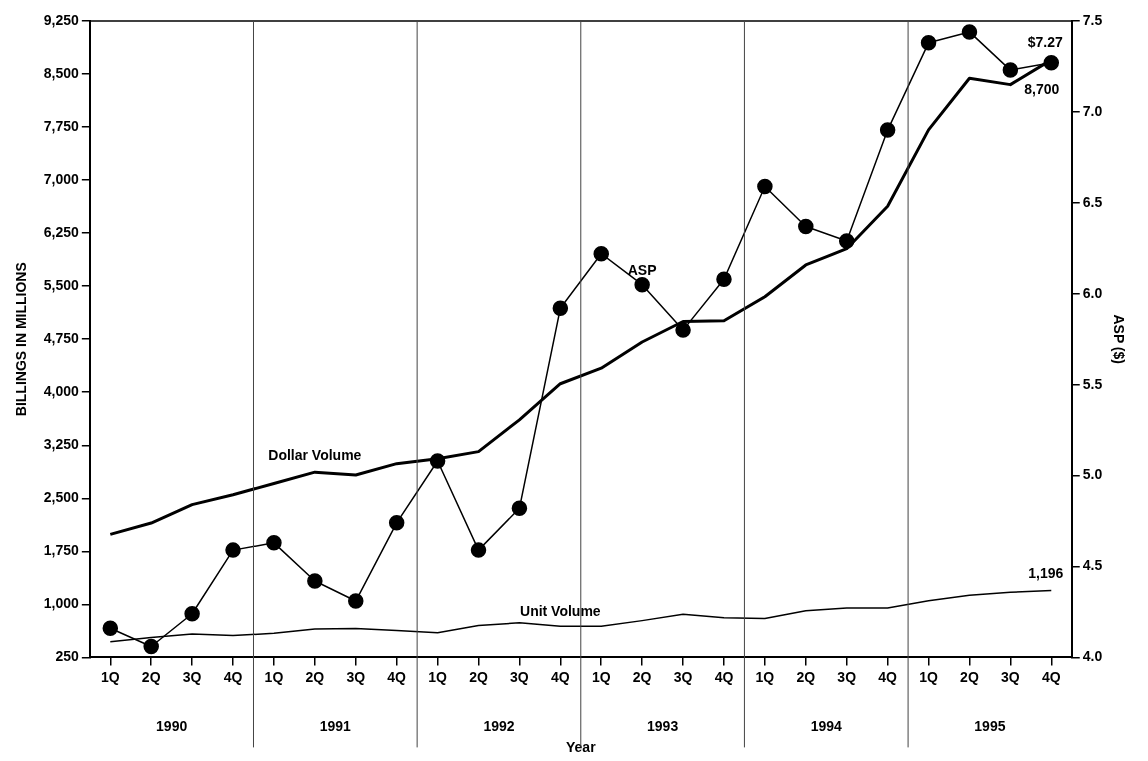 This screenshot has width=1148, height=761. What do you see at coordinates (990, 726) in the screenshot?
I see `text: 1995` at bounding box center [990, 726].